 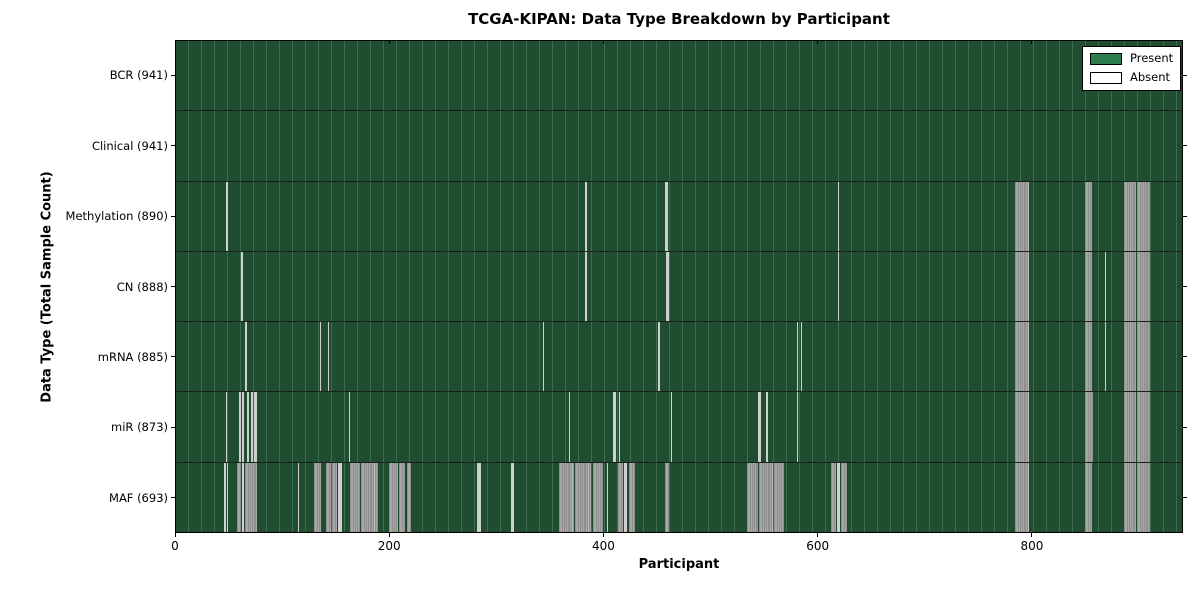 I want to click on y-tick-clinical: Clinical (941), so click(x=129, y=145).